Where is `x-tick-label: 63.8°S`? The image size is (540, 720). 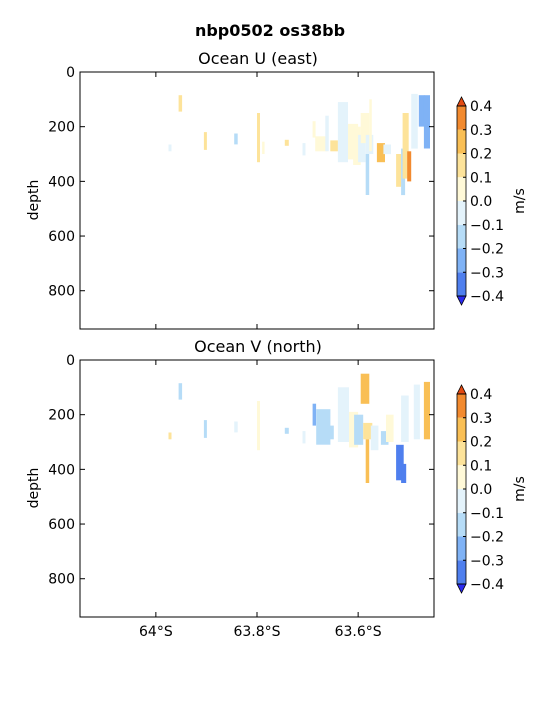 x-tick-label: 63.8°S is located at coordinates (256, 632).